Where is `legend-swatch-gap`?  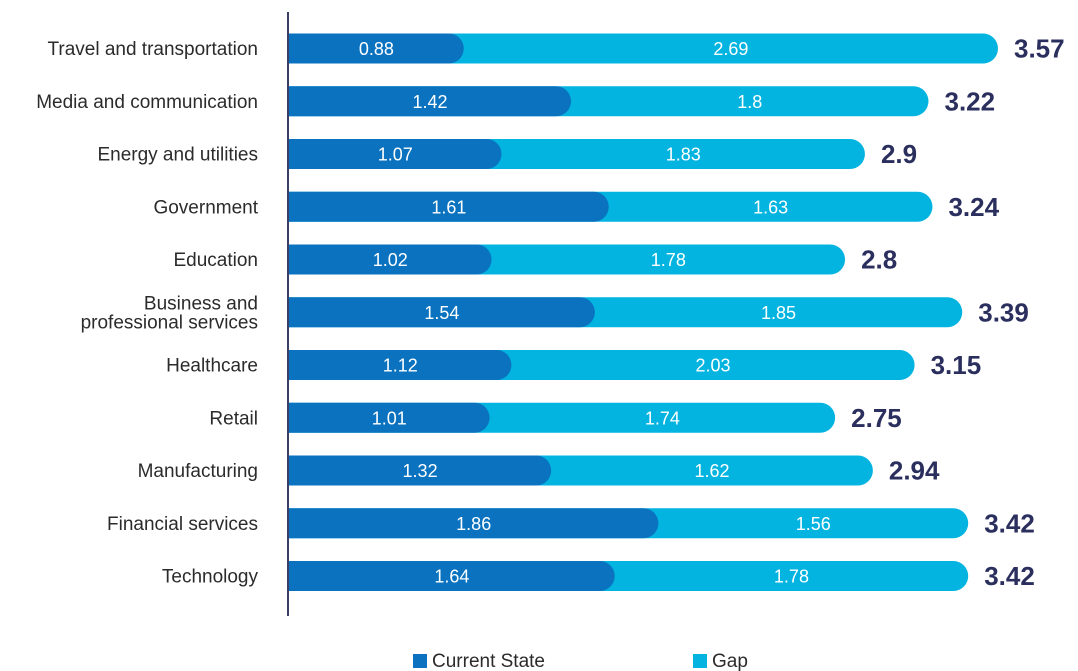 legend-swatch-gap is located at coordinates (700, 661).